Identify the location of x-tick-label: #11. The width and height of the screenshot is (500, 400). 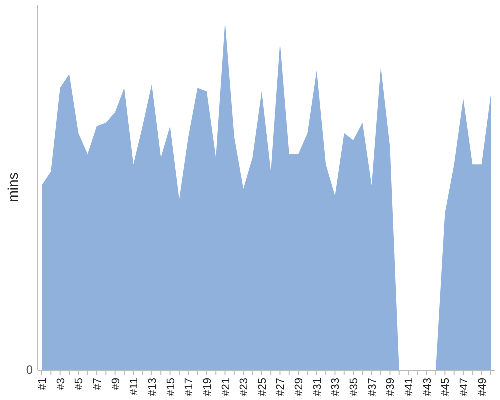
(134, 387).